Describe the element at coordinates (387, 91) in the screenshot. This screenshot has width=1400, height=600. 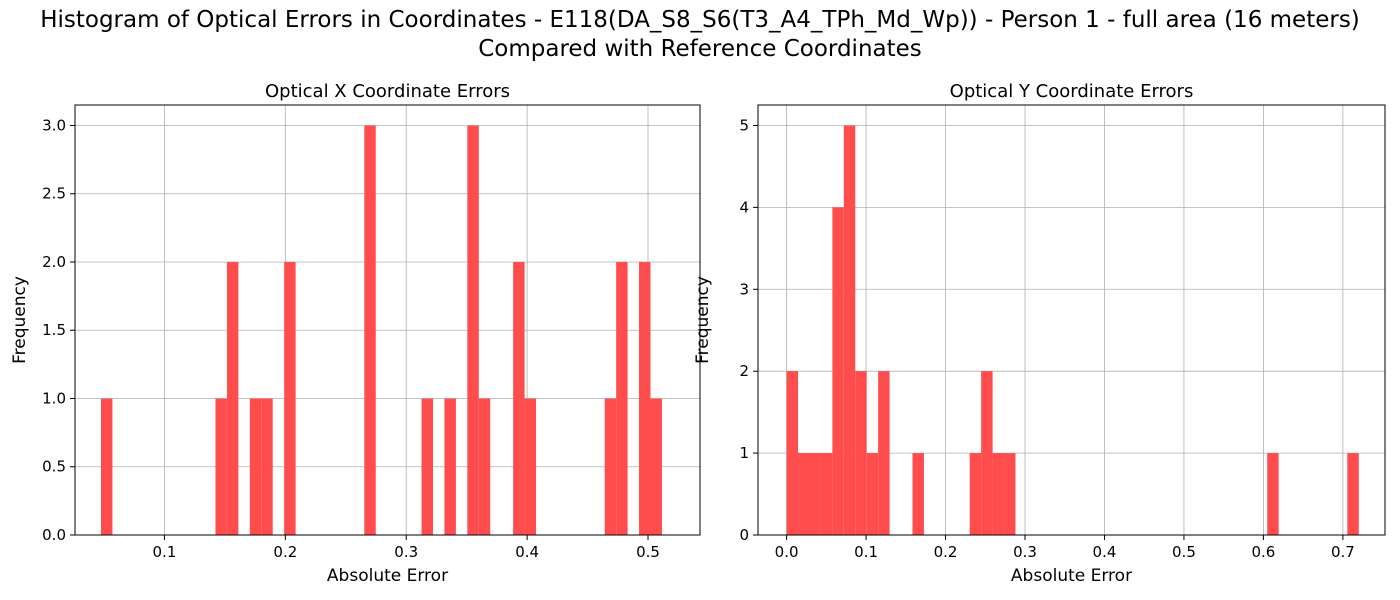
I see `x-error-panel-title: Optical X Coordinate Errors` at that location.